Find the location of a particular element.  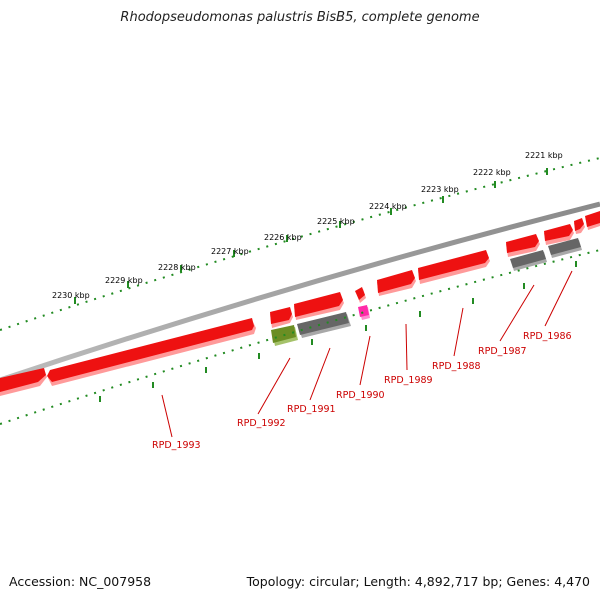

leader-rpd-1988 is located at coordinates (458, 332).